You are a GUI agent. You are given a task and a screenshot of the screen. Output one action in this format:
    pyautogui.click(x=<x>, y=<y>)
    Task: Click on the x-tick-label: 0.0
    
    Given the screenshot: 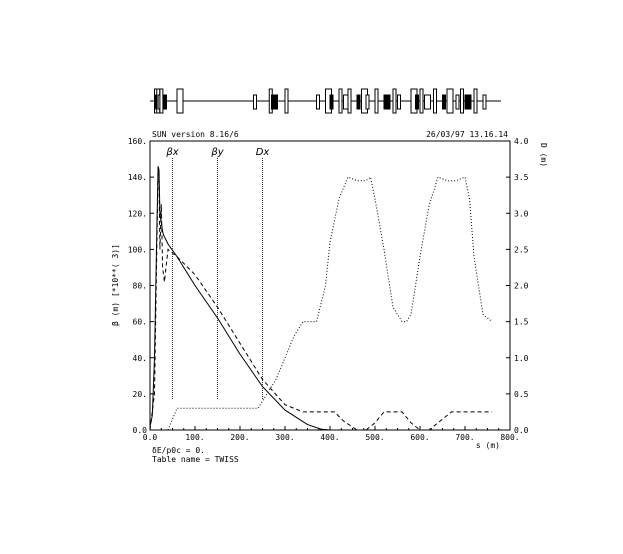 What is the action you would take?
    pyautogui.click(x=150, y=437)
    